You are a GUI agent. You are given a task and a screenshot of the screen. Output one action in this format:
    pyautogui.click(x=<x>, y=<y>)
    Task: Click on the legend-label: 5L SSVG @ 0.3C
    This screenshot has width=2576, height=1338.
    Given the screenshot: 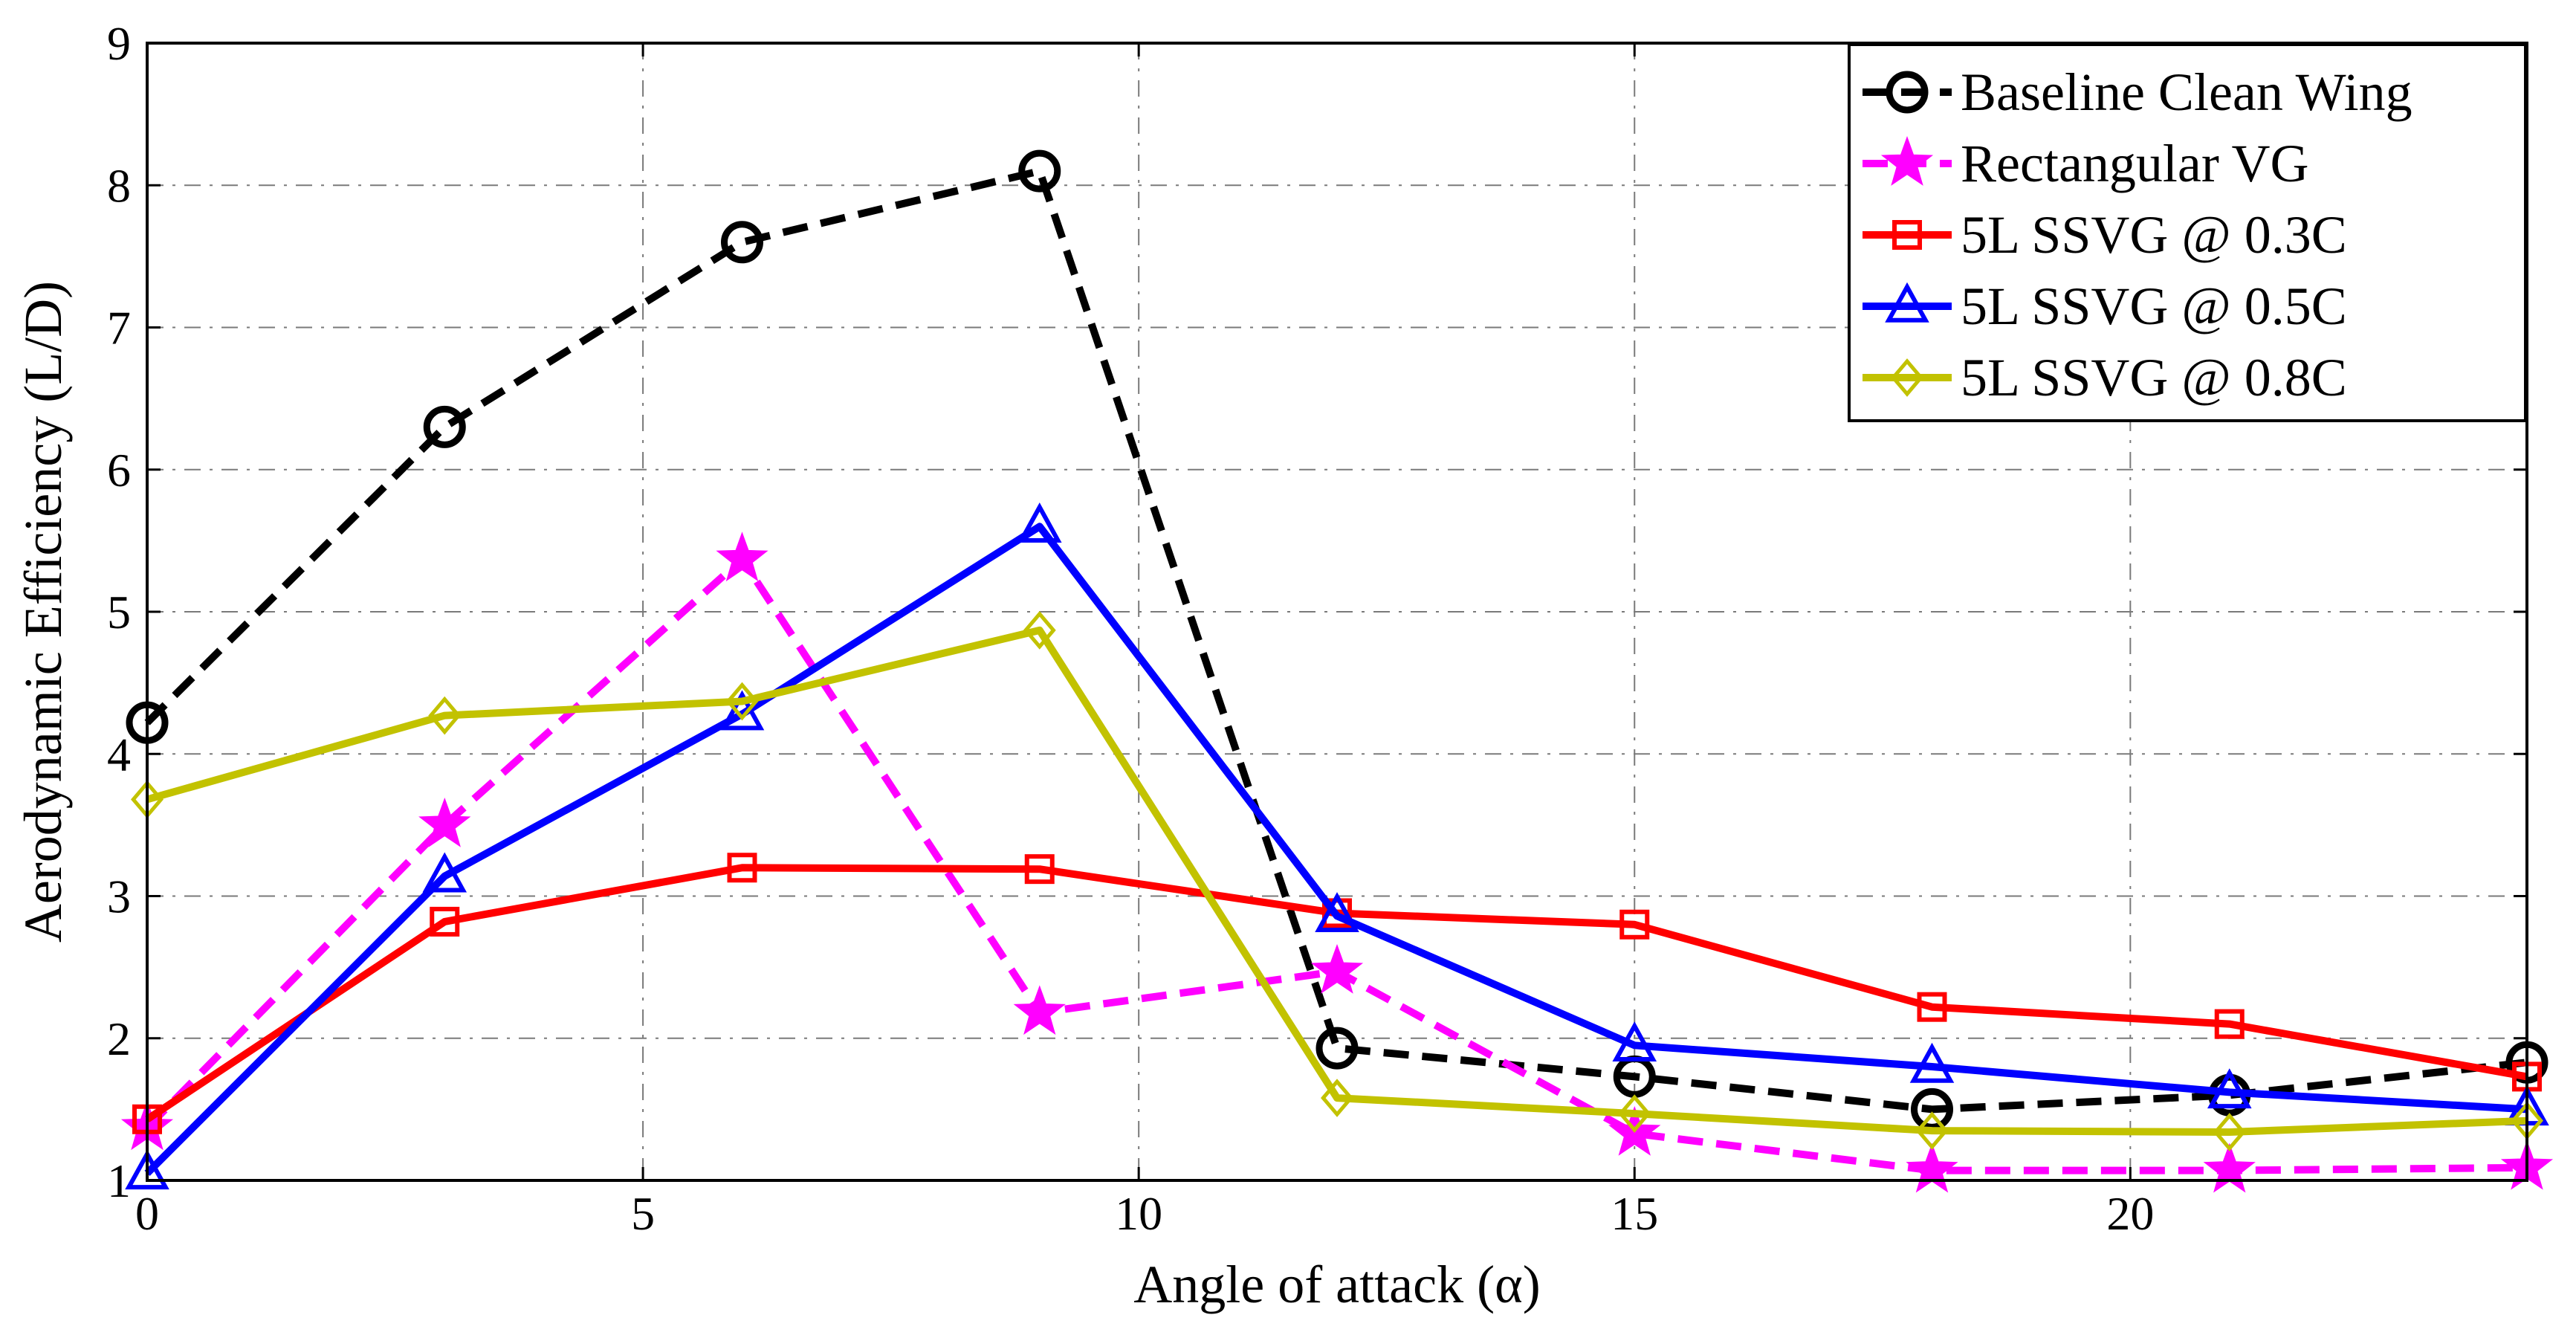 What is the action you would take?
    pyautogui.click(x=2154, y=235)
    